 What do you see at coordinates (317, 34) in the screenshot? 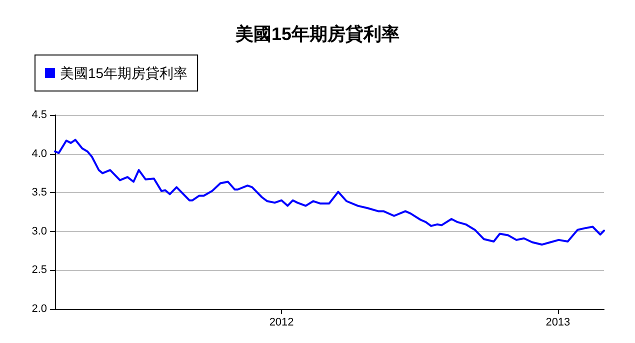
I see `chart-title: 美國15年期房貸利率` at bounding box center [317, 34].